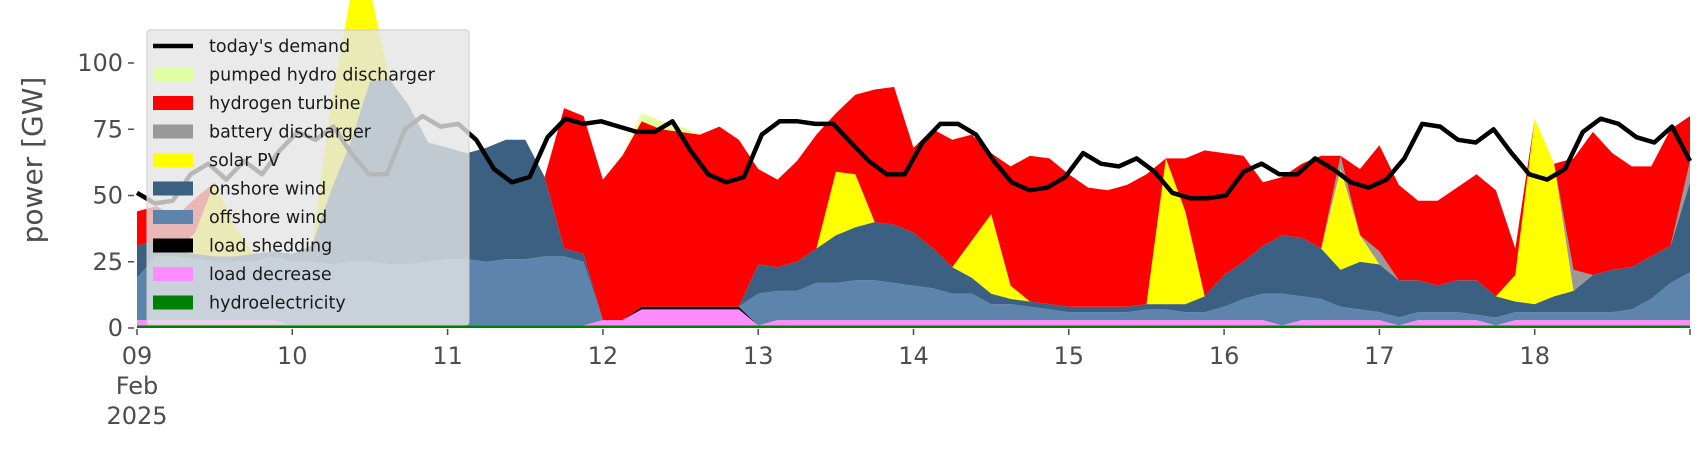 The width and height of the screenshot is (1706, 460). What do you see at coordinates (107, 262) in the screenshot?
I see `y-tick-label: 25` at bounding box center [107, 262].